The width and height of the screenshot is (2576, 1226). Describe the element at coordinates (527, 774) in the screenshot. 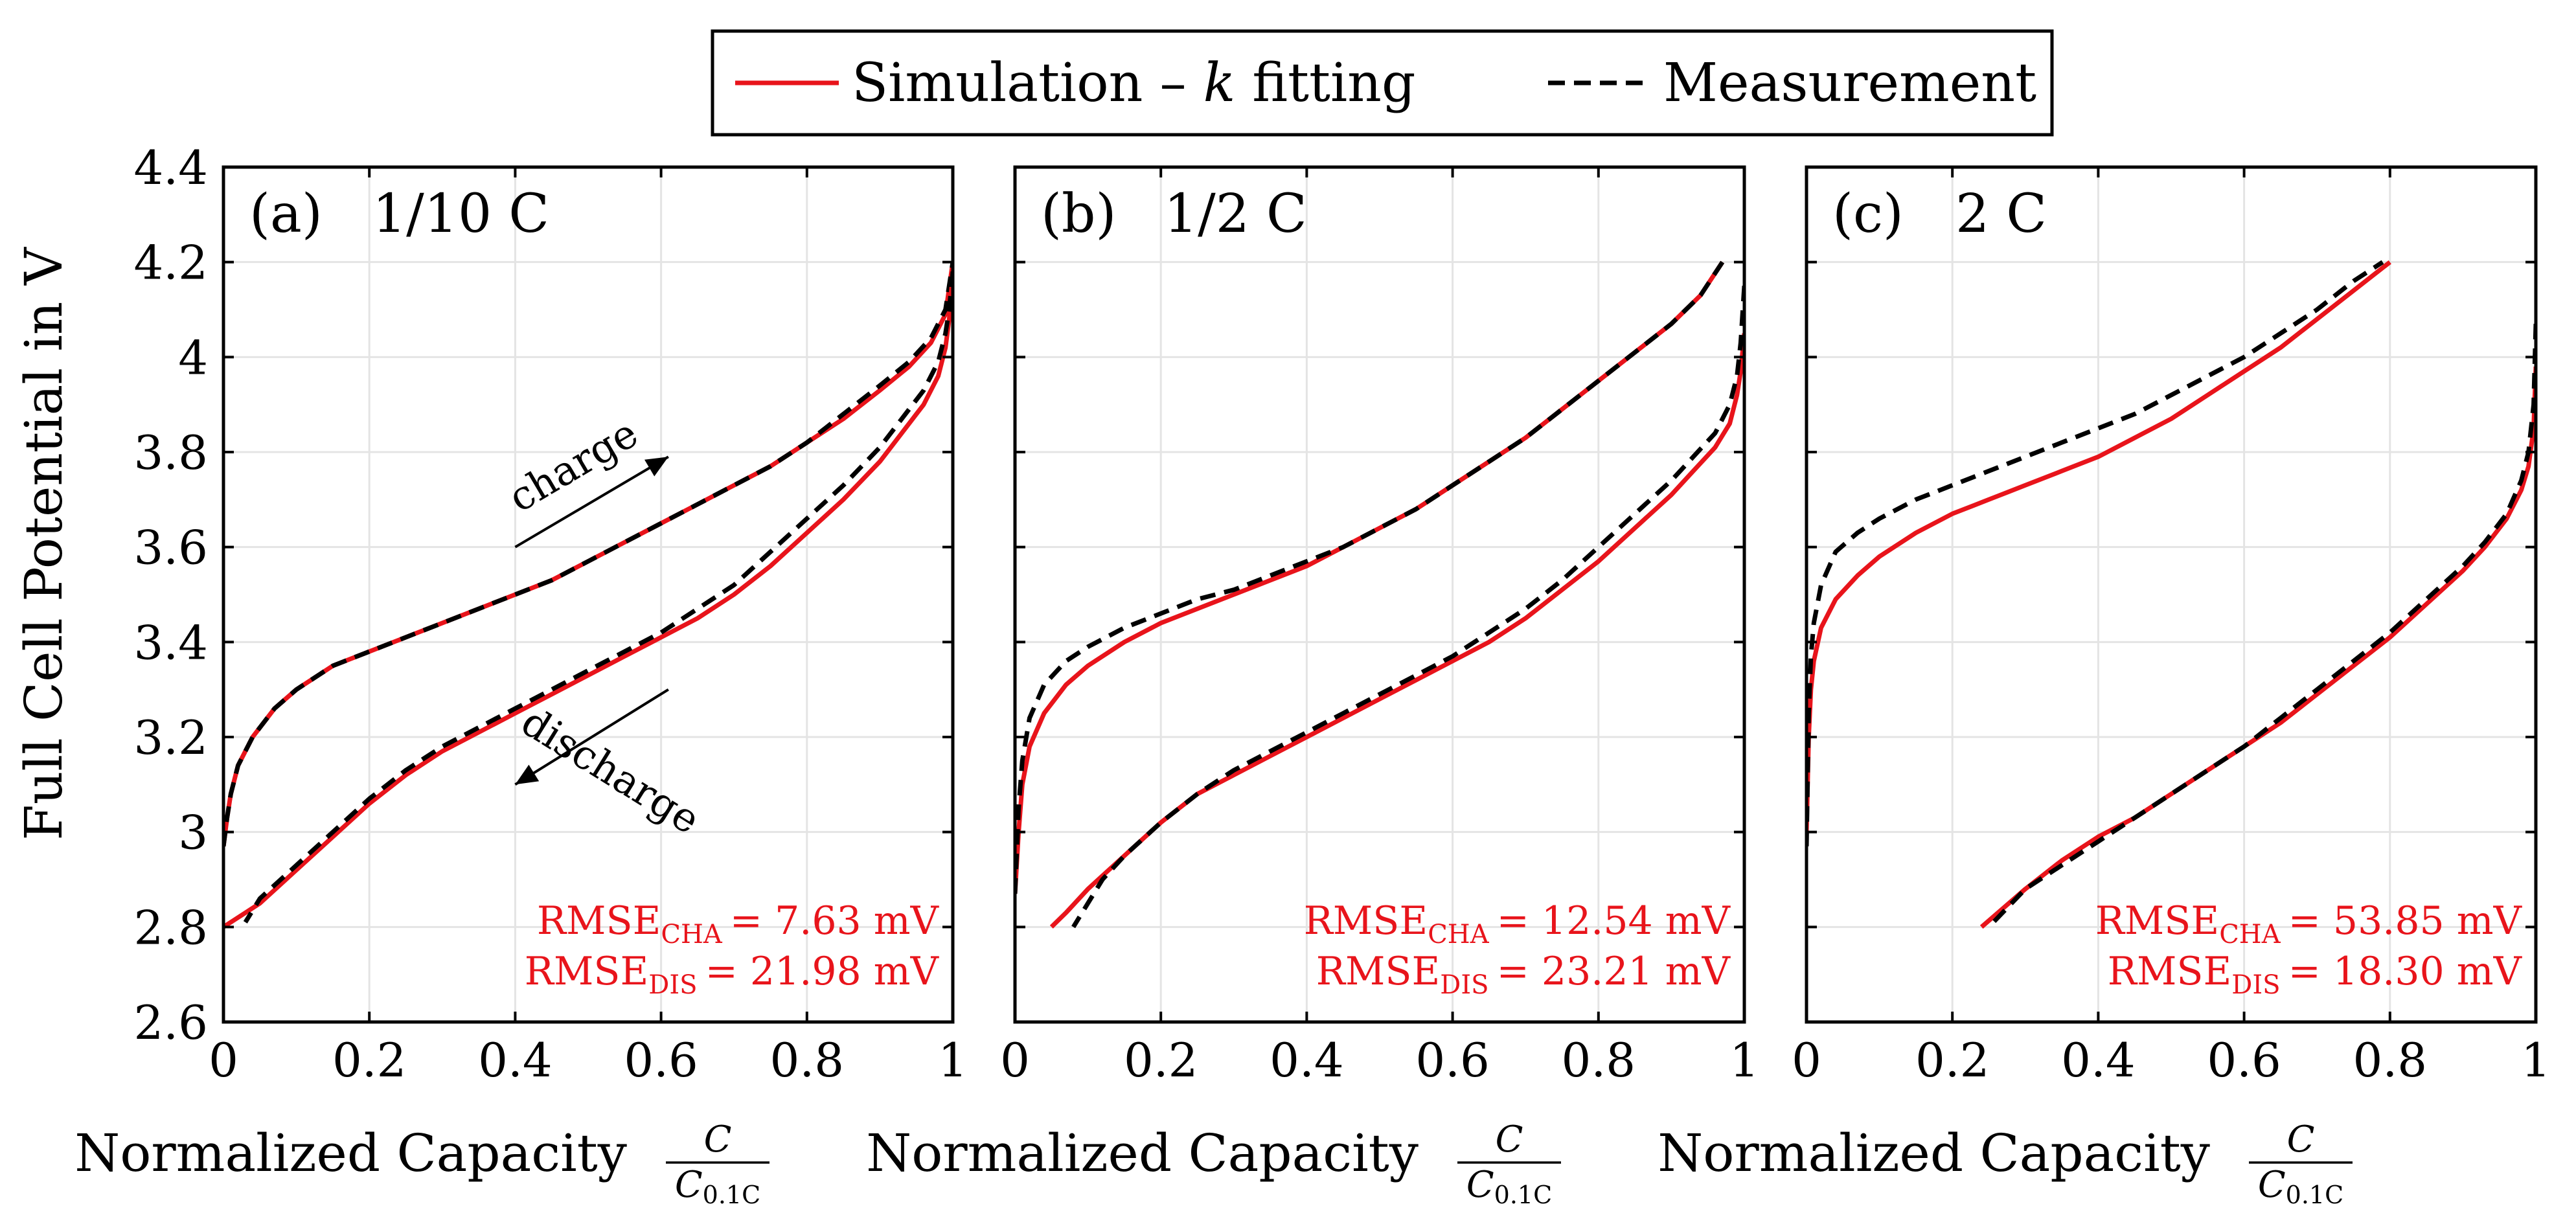

I see `annotation-arrowhead-discharge` at that location.